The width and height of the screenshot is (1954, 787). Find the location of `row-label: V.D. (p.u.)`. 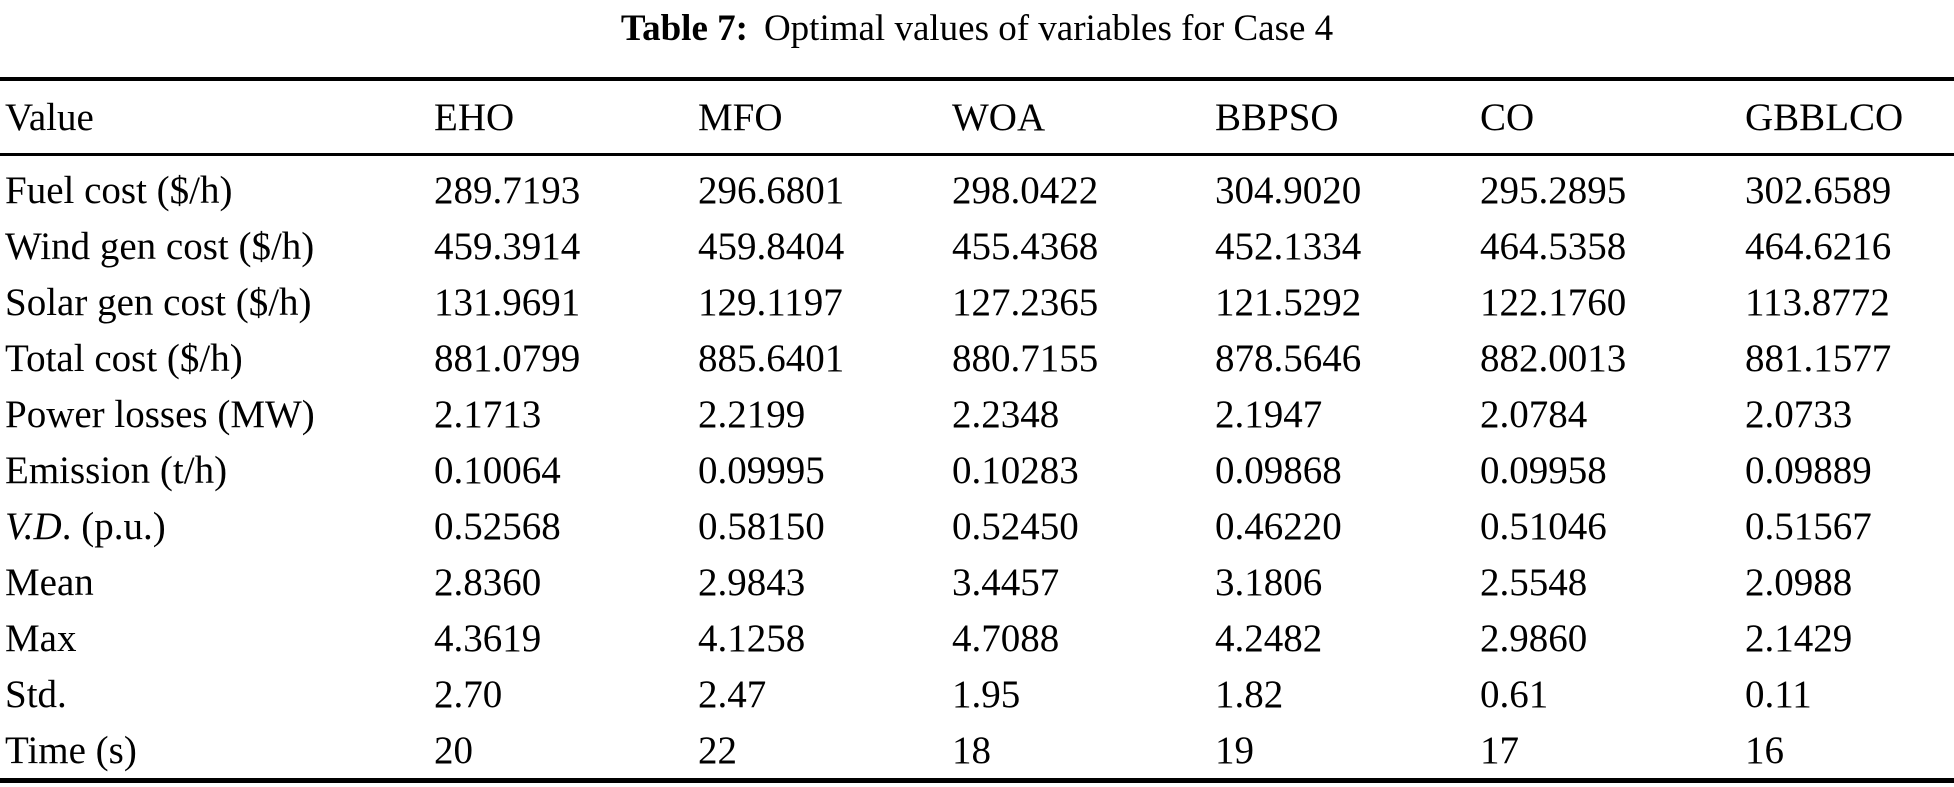

row-label: V.D. (p.u.) is located at coordinates (217, 526).